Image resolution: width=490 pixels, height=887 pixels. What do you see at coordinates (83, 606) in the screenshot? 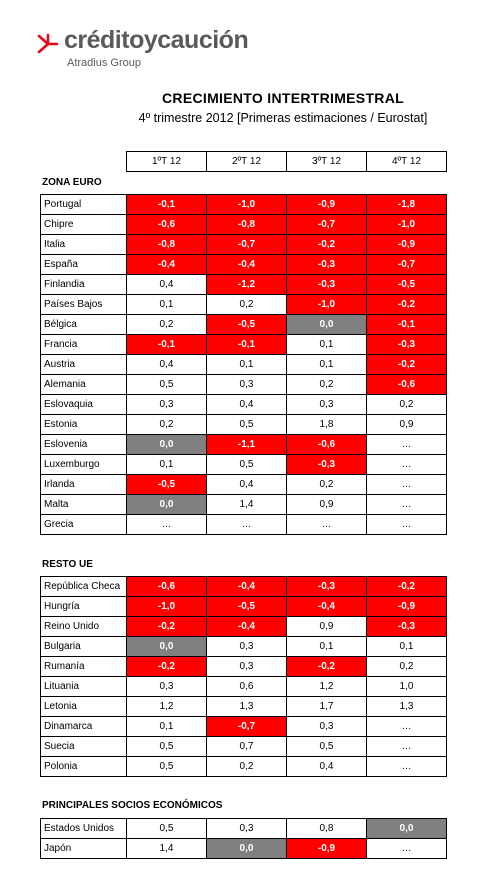
I see `country-name: Hungría` at bounding box center [83, 606].